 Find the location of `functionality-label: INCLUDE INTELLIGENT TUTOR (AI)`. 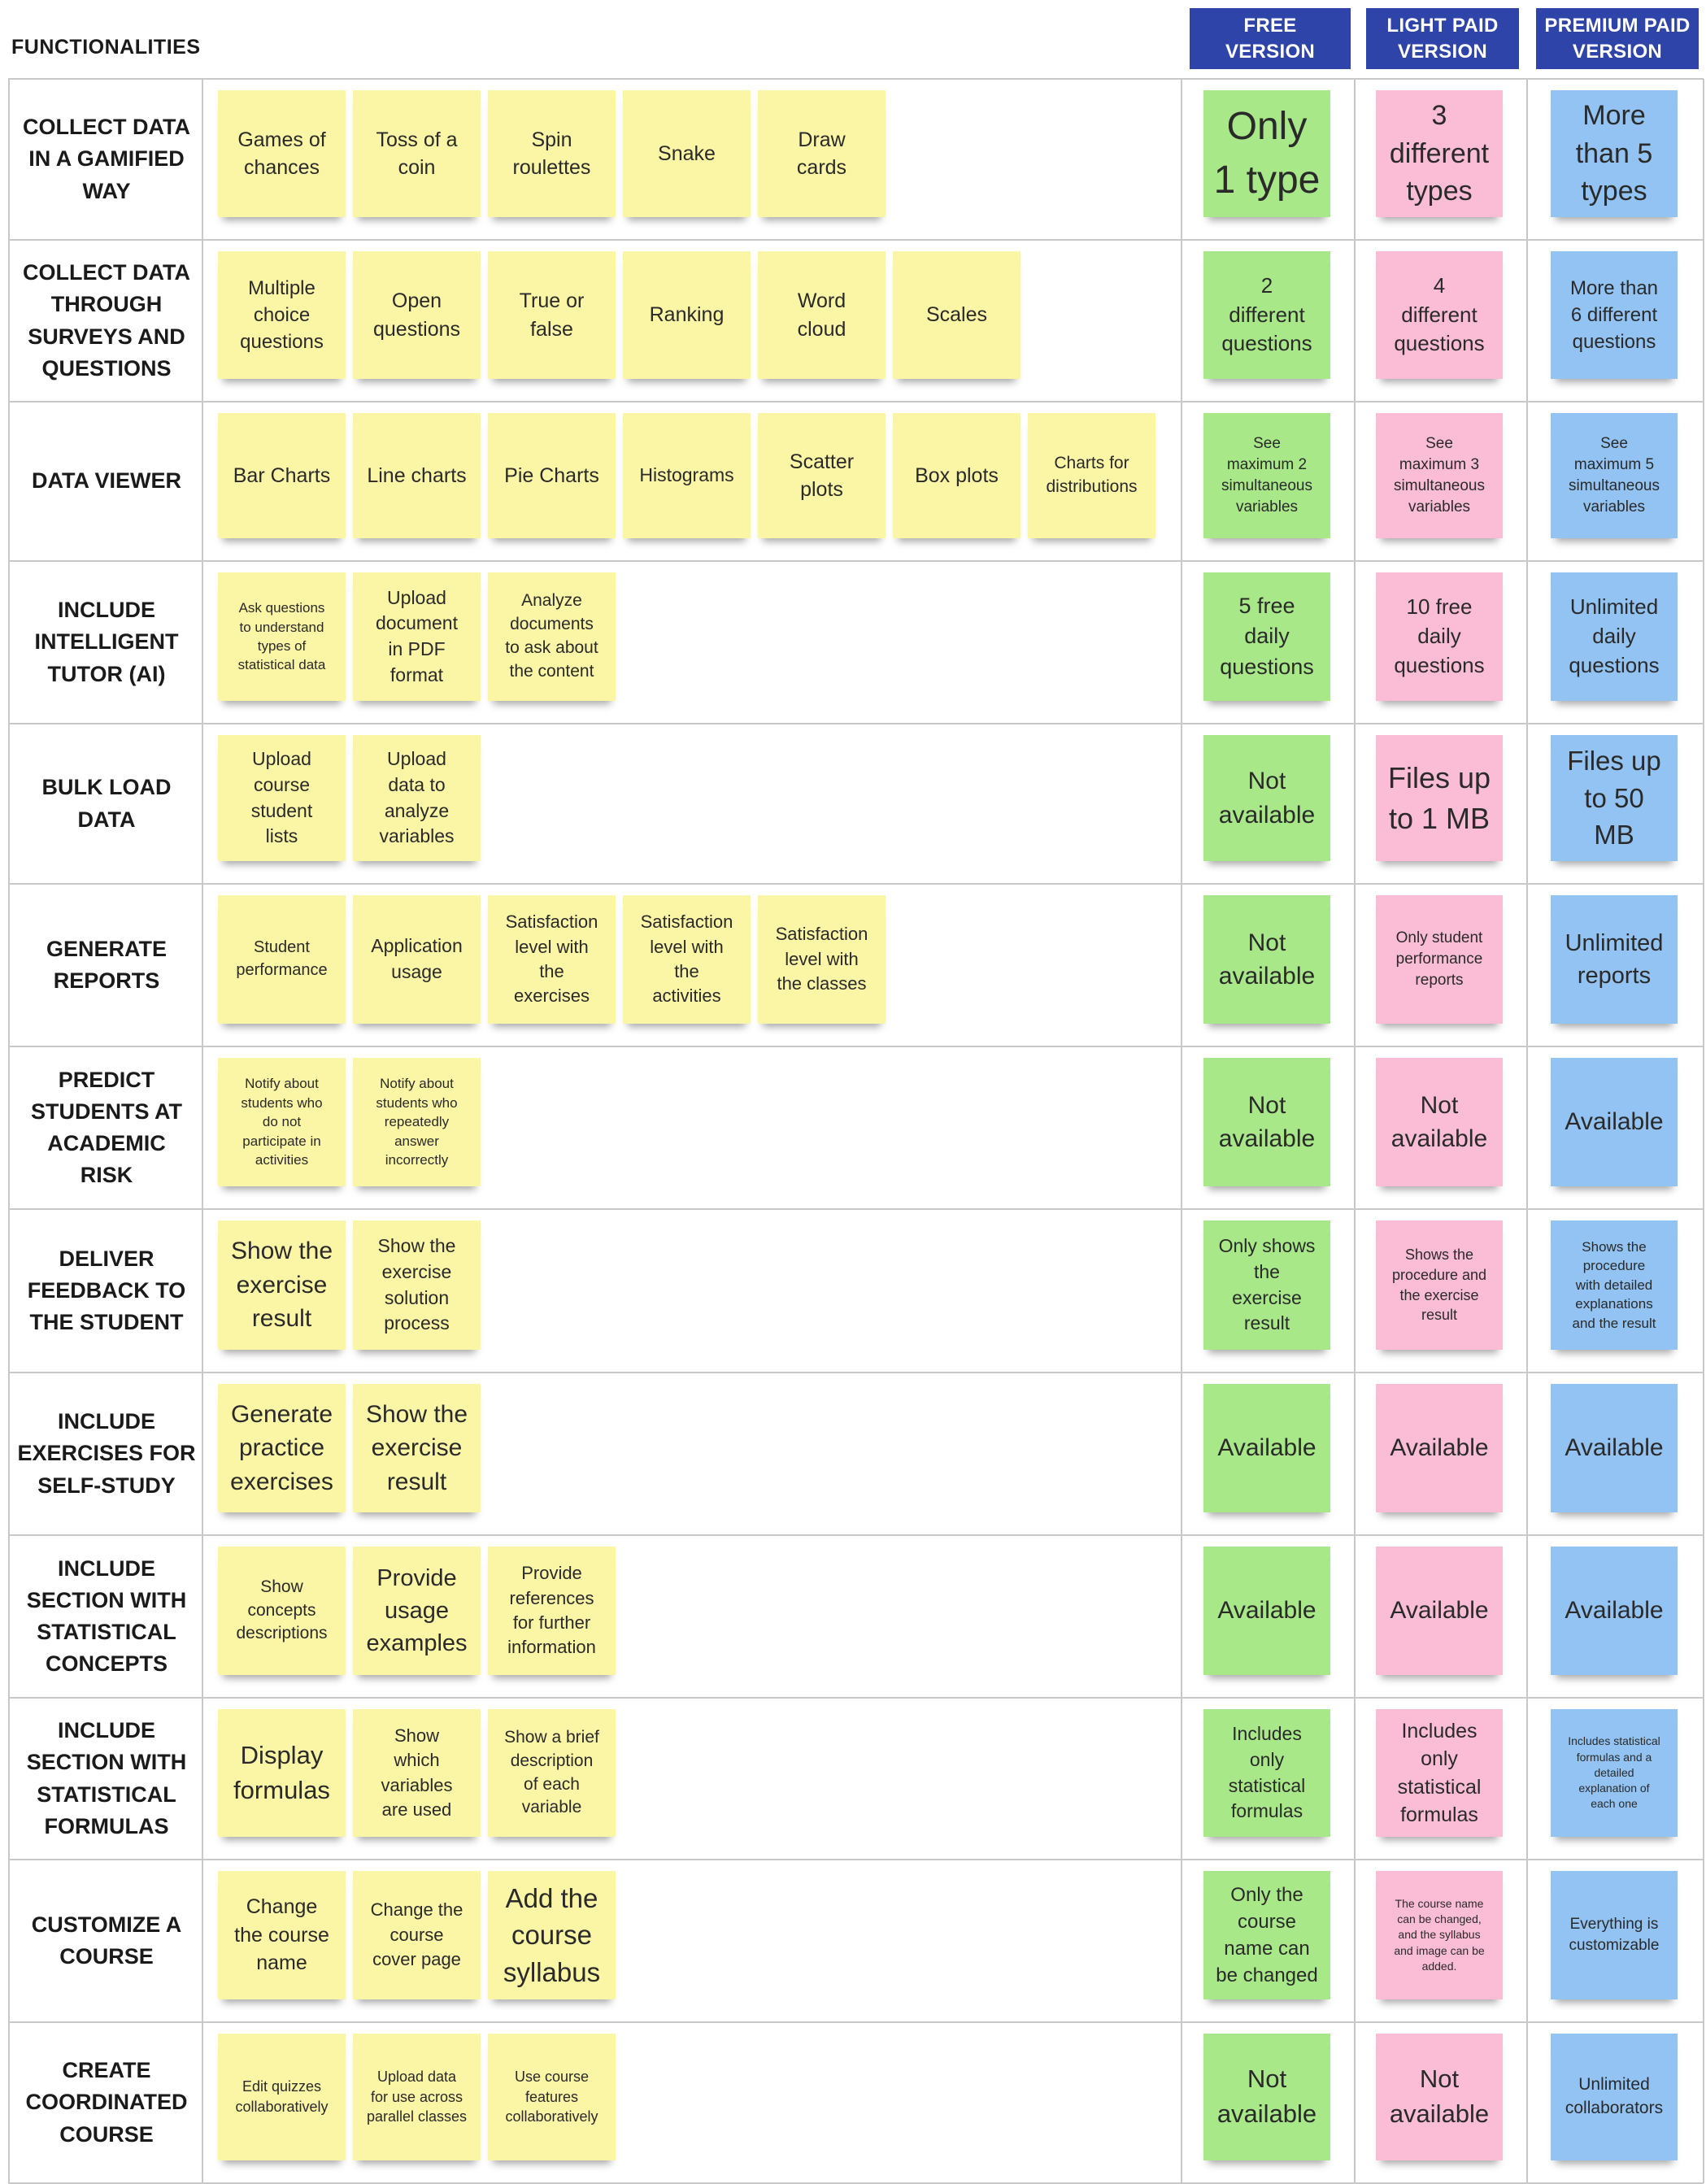

functionality-label: INCLUDE INTELLIGENT TUTOR (AI) is located at coordinates (106, 642).